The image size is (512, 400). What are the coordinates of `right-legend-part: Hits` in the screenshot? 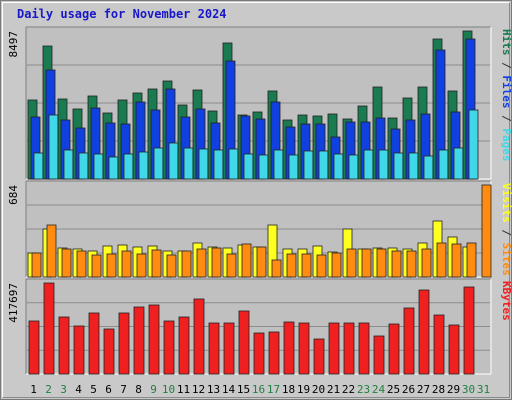 It's located at (506, 42).